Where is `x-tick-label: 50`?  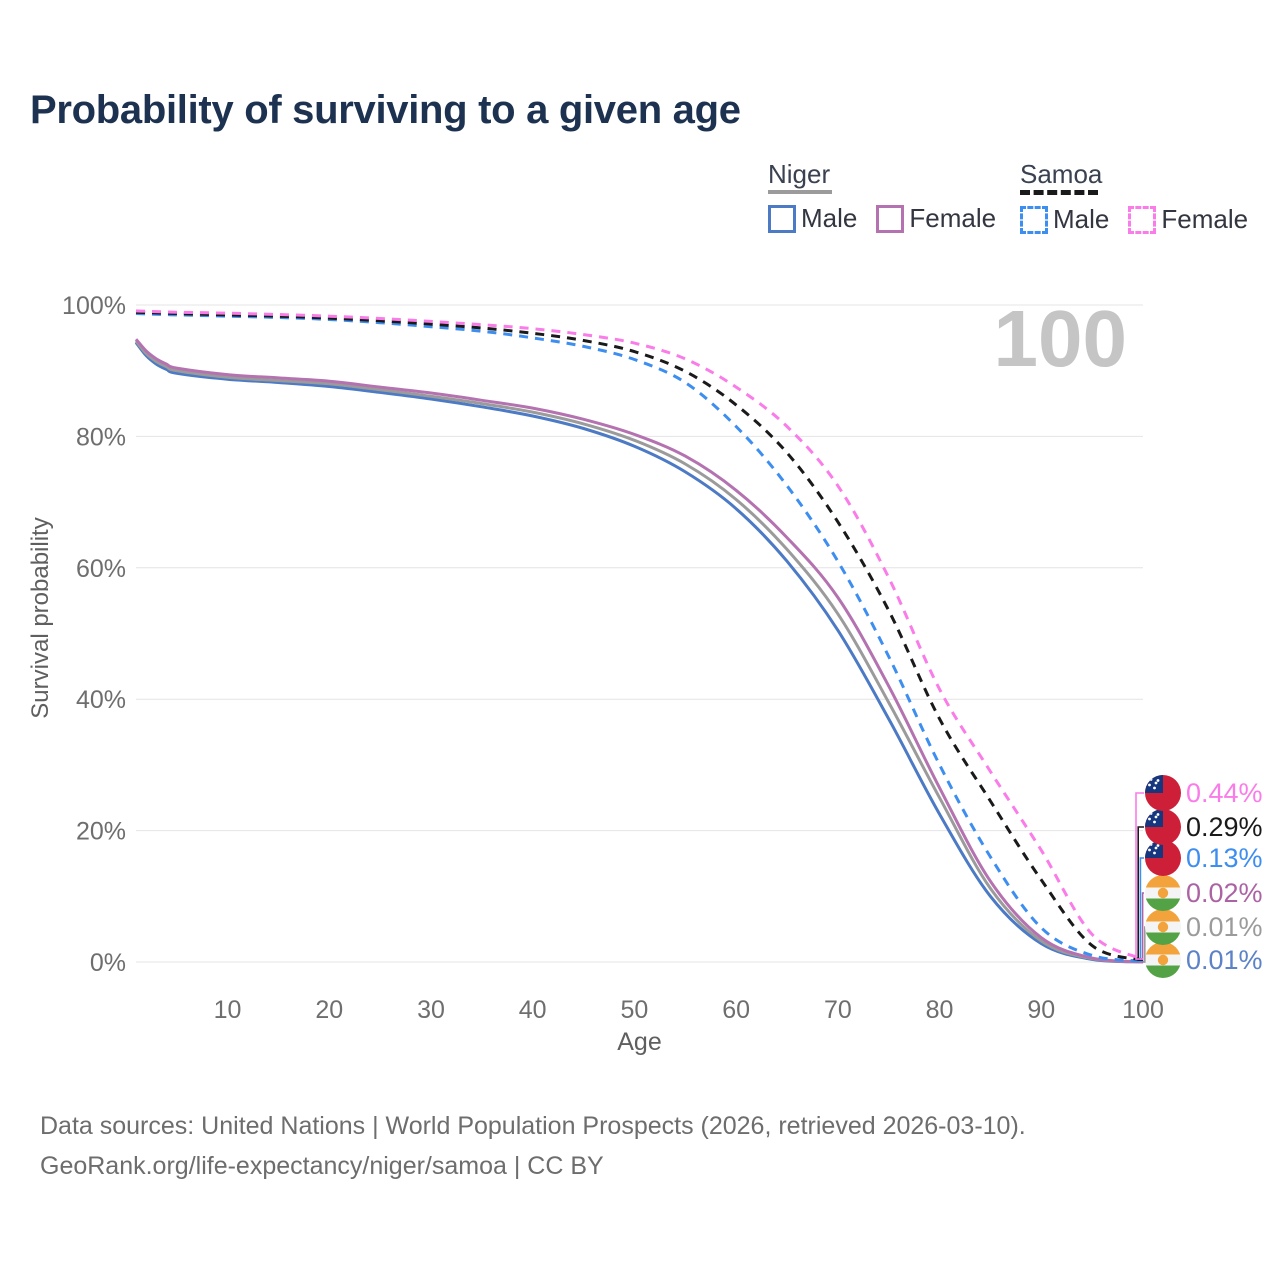
x-tick-label: 50 is located at coordinates (635, 1010).